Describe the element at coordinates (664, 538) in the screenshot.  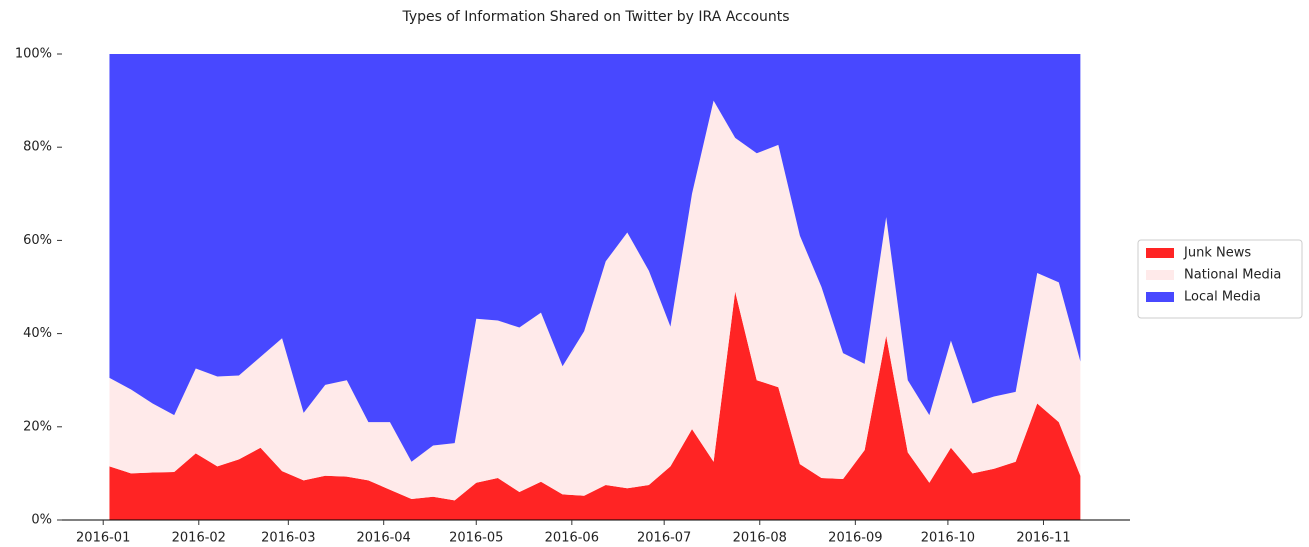
I see `x-tick-label: 2016-07` at that location.